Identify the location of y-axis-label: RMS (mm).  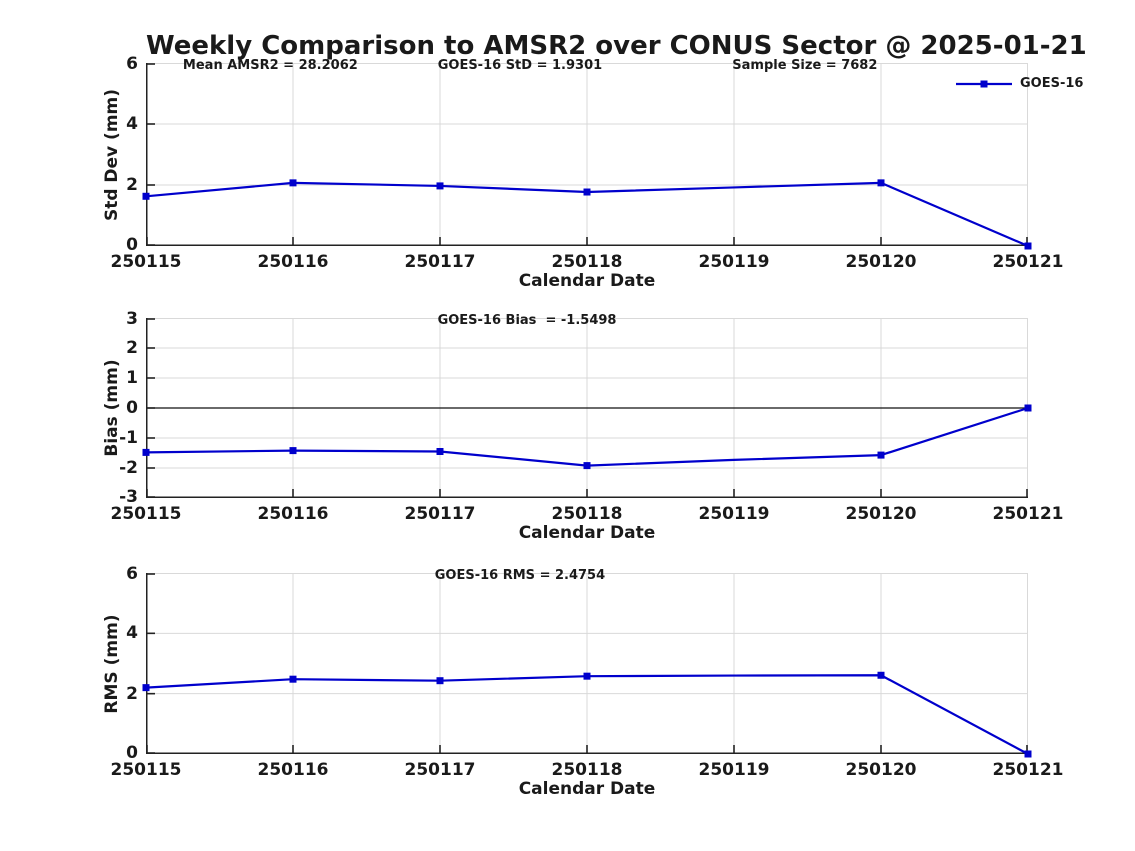
(112, 663).